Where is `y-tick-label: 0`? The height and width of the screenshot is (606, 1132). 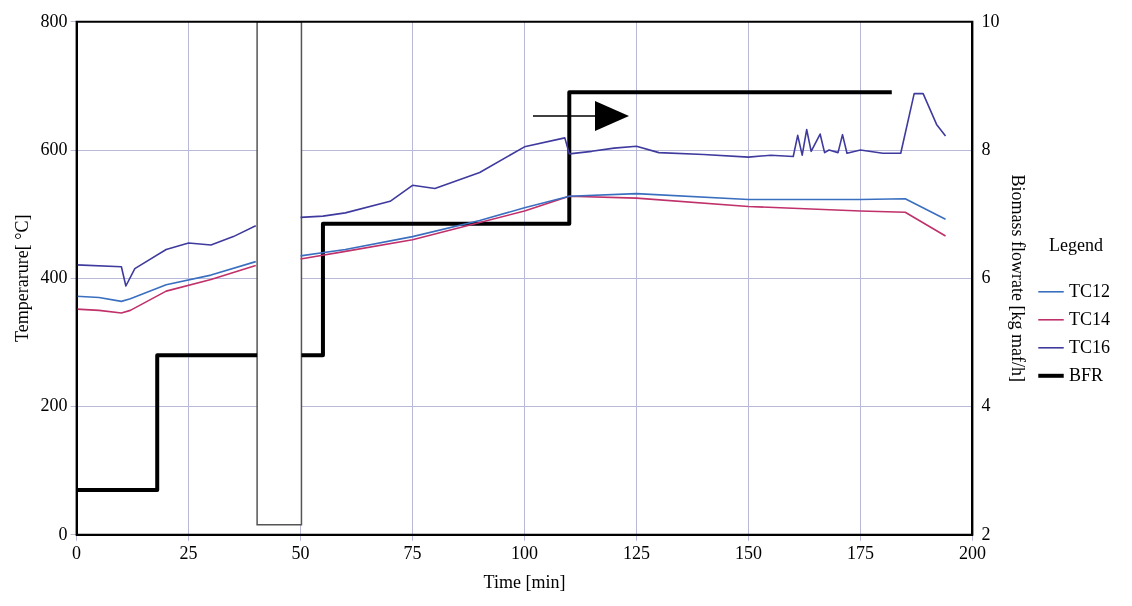 y-tick-label: 0 is located at coordinates (63, 533).